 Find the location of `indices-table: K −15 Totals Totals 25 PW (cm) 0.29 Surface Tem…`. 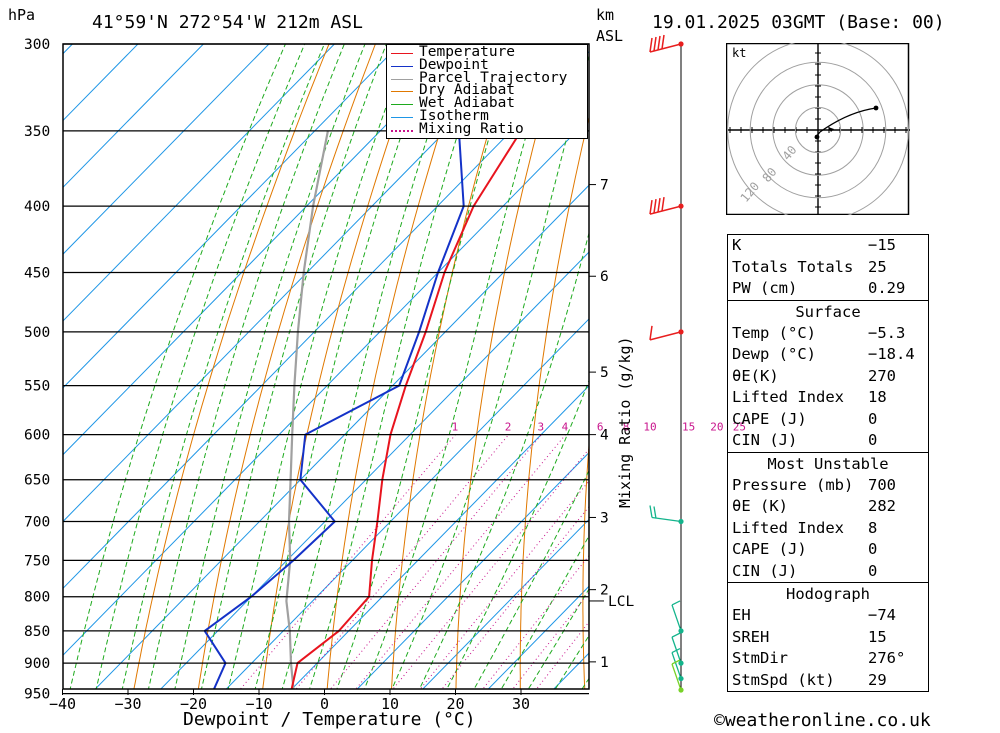

indices-table: K −15 Totals Totals 25 PW (cm) 0.29 Surface Tem… is located at coordinates (828, 463).